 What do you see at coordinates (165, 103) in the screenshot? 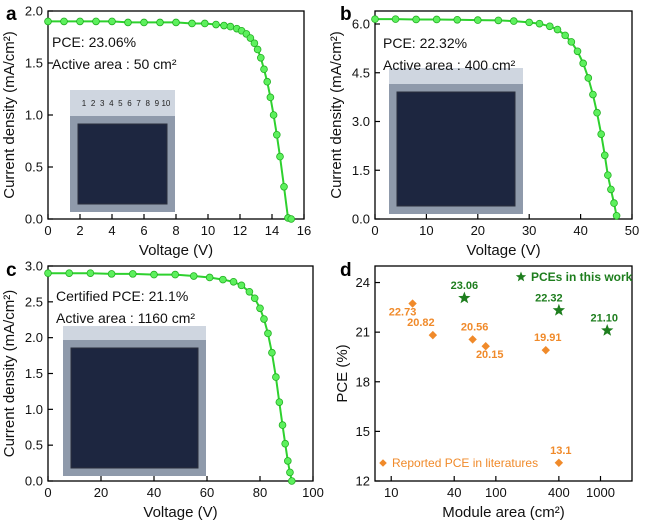
I see `ruler-mark: 10` at bounding box center [165, 103].